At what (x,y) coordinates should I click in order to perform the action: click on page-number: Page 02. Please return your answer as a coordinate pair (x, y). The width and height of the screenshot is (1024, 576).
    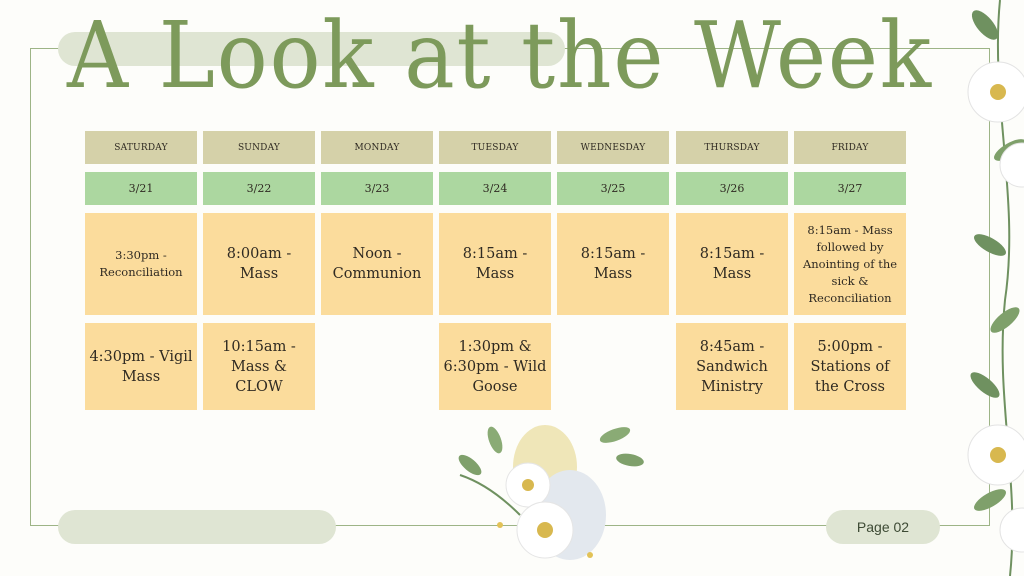
    Looking at the image, I should click on (883, 527).